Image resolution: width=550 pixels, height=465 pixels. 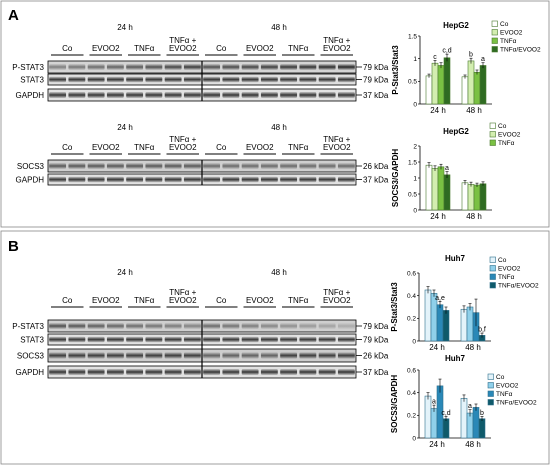 What do you see at coordinates (507, 386) in the screenshot?
I see `legend-label: EVOO2` at bounding box center [507, 386].